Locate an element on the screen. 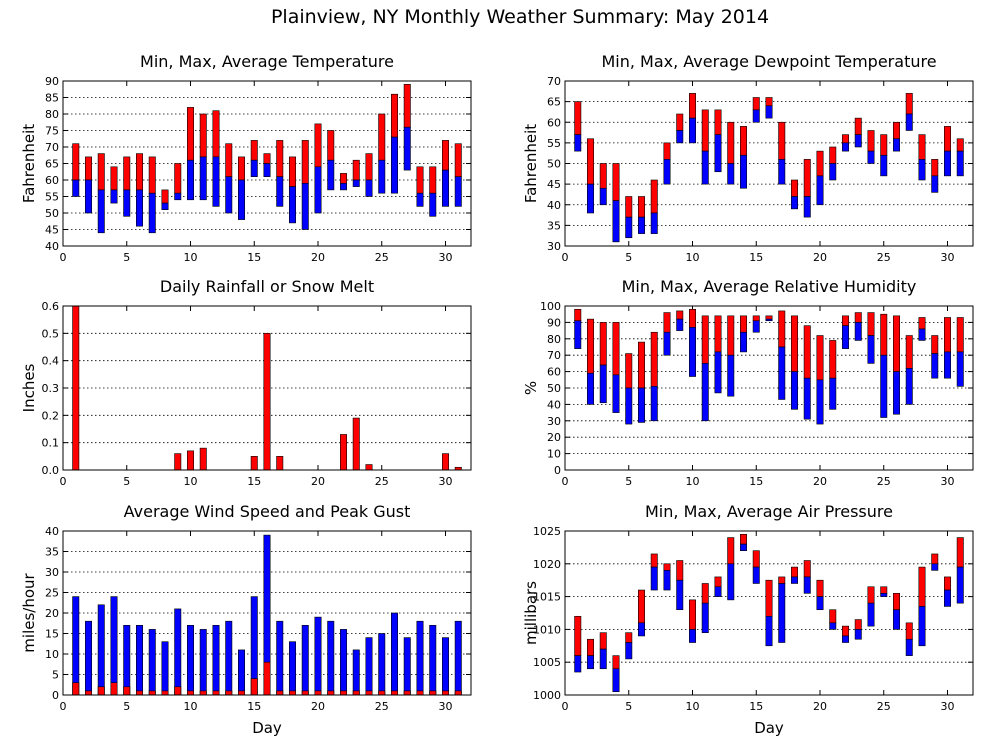 The height and width of the screenshot is (755, 1000). y-tick-label: 60 is located at coordinates (554, 372).